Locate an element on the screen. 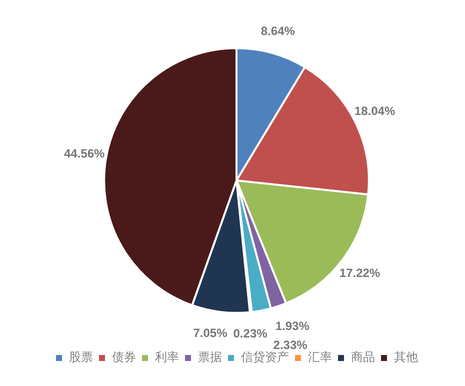 This screenshot has height=386, width=465. legend-label: 汇率 is located at coordinates (320, 357).